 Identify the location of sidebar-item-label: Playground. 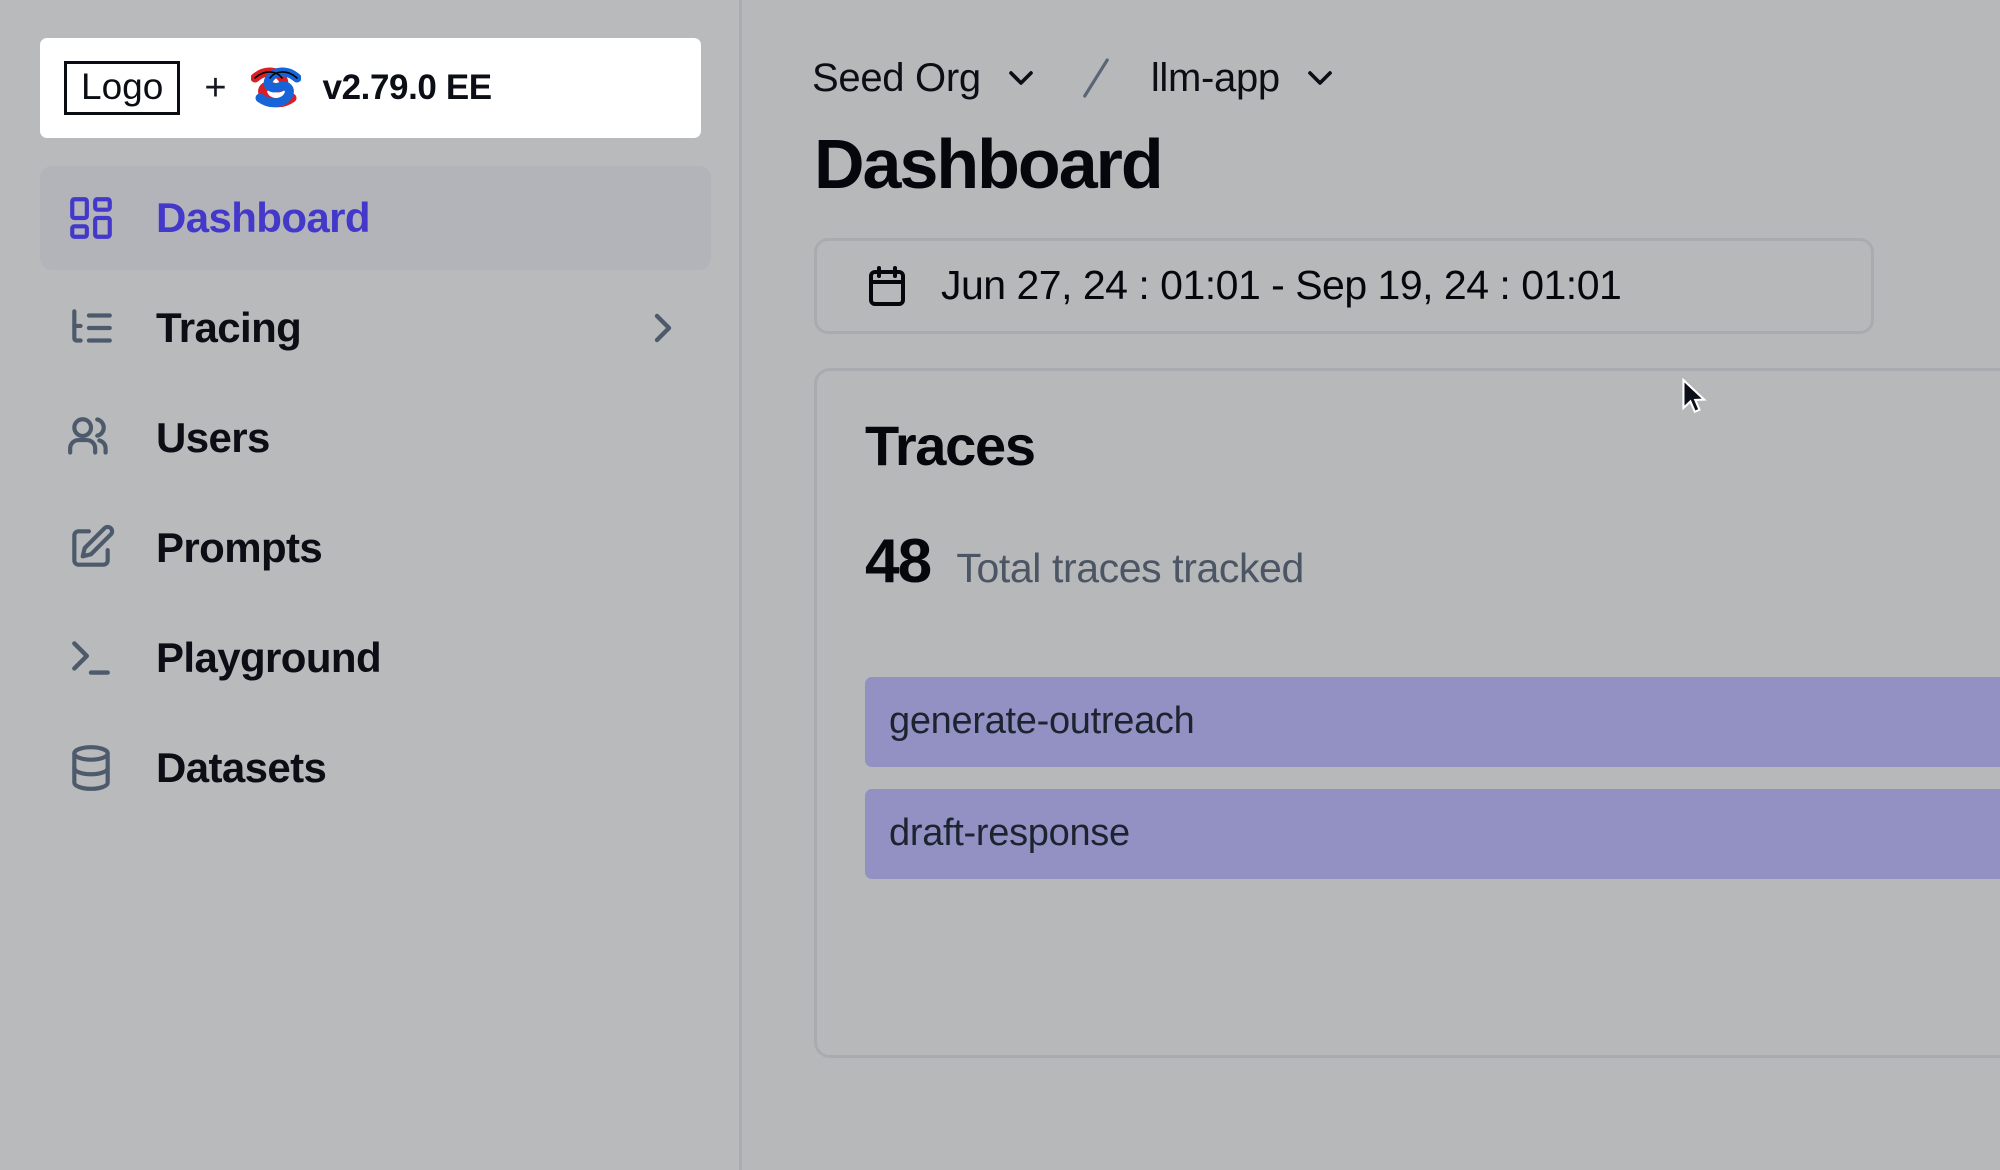
(269, 657).